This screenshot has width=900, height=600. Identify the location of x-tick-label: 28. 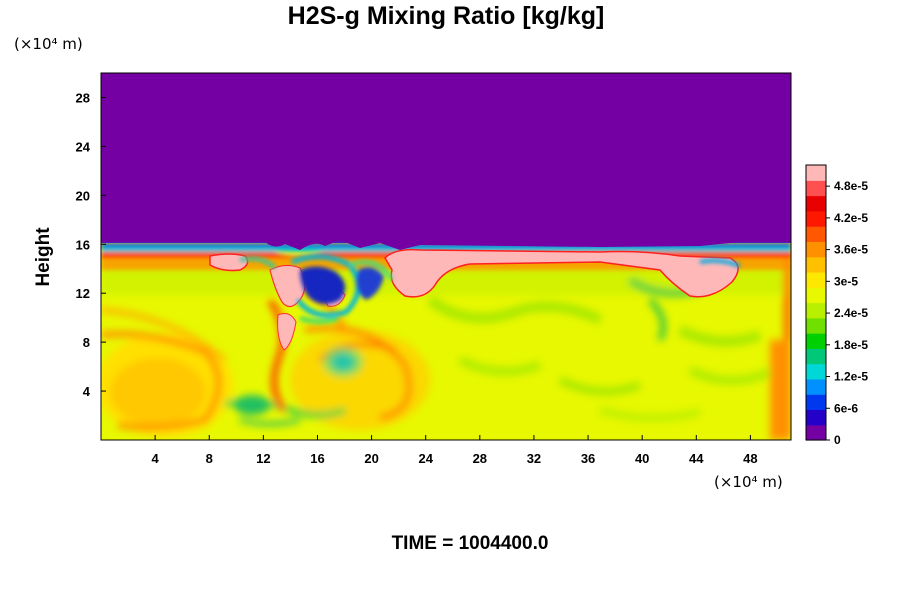
(480, 458).